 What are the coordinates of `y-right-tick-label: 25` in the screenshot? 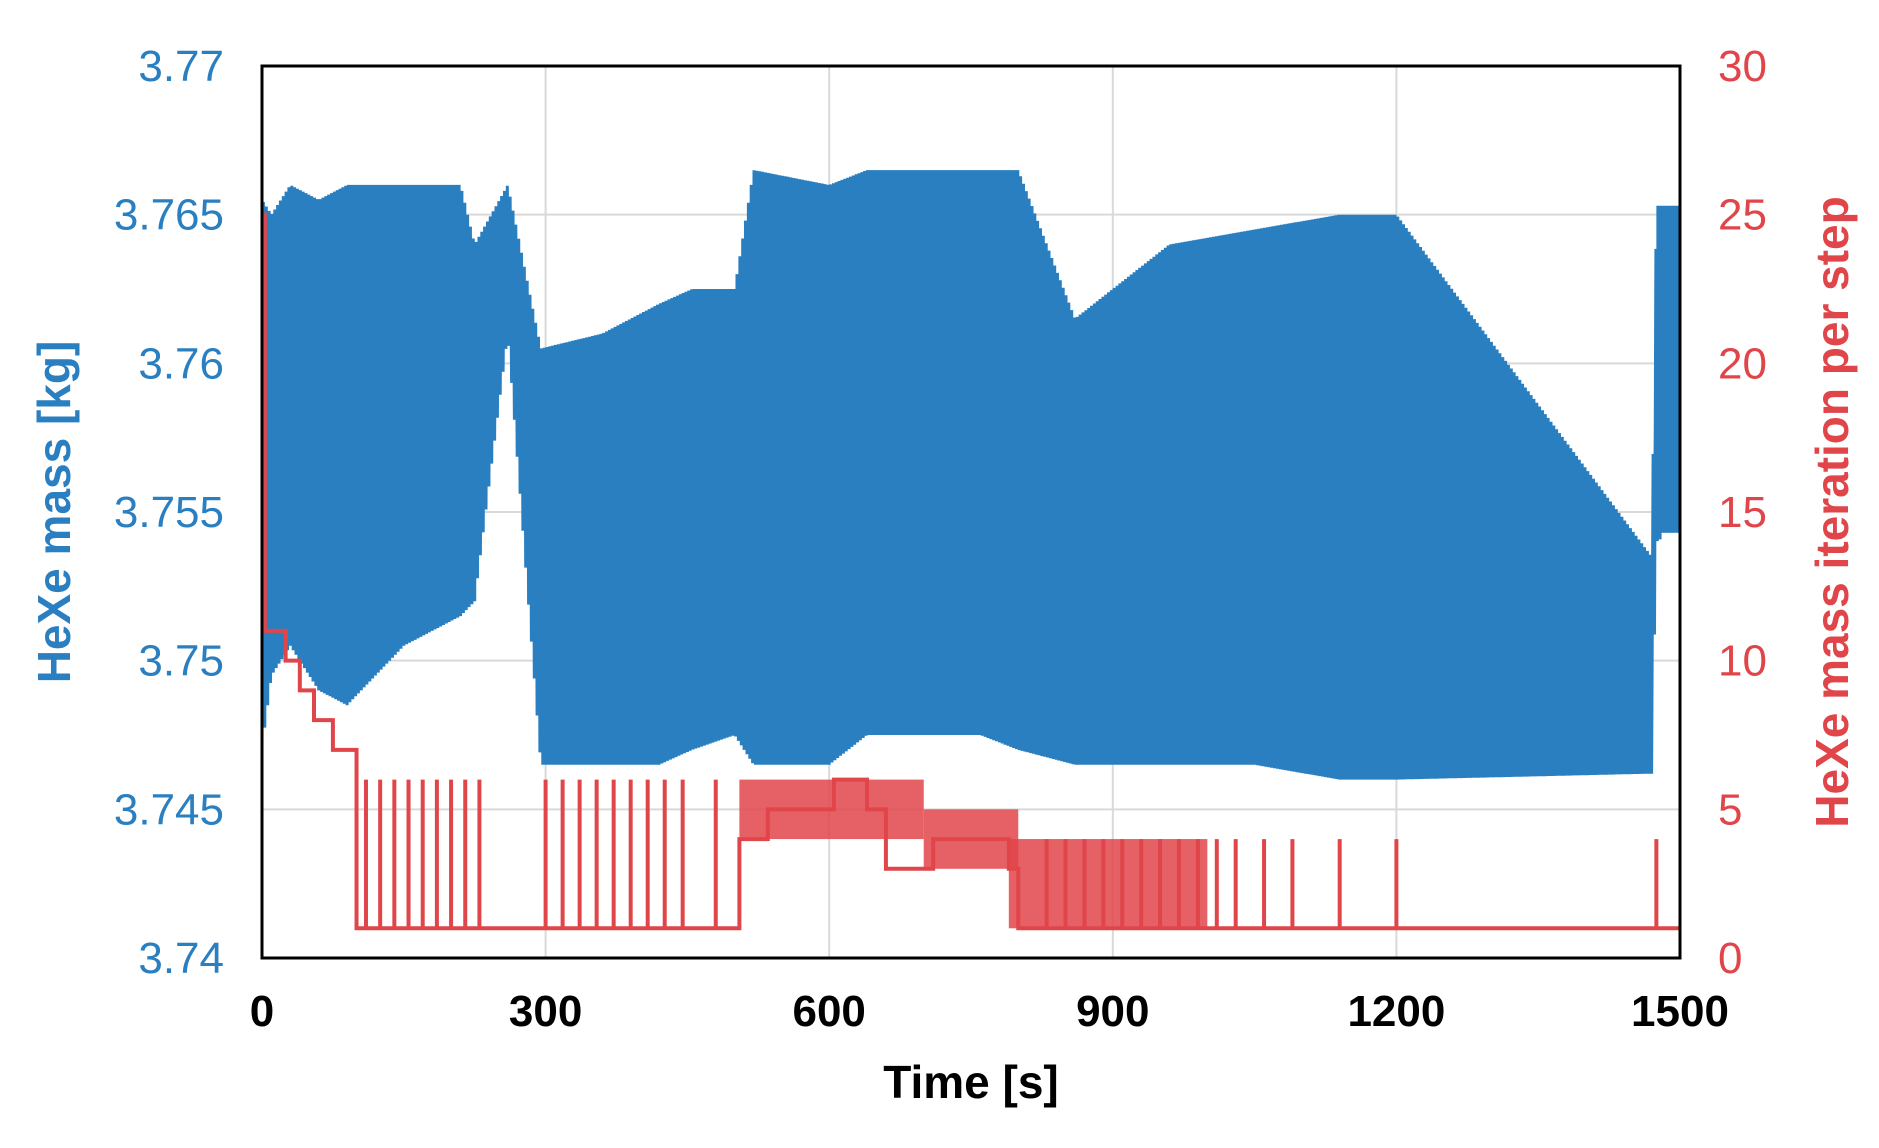 It's located at (1742, 215).